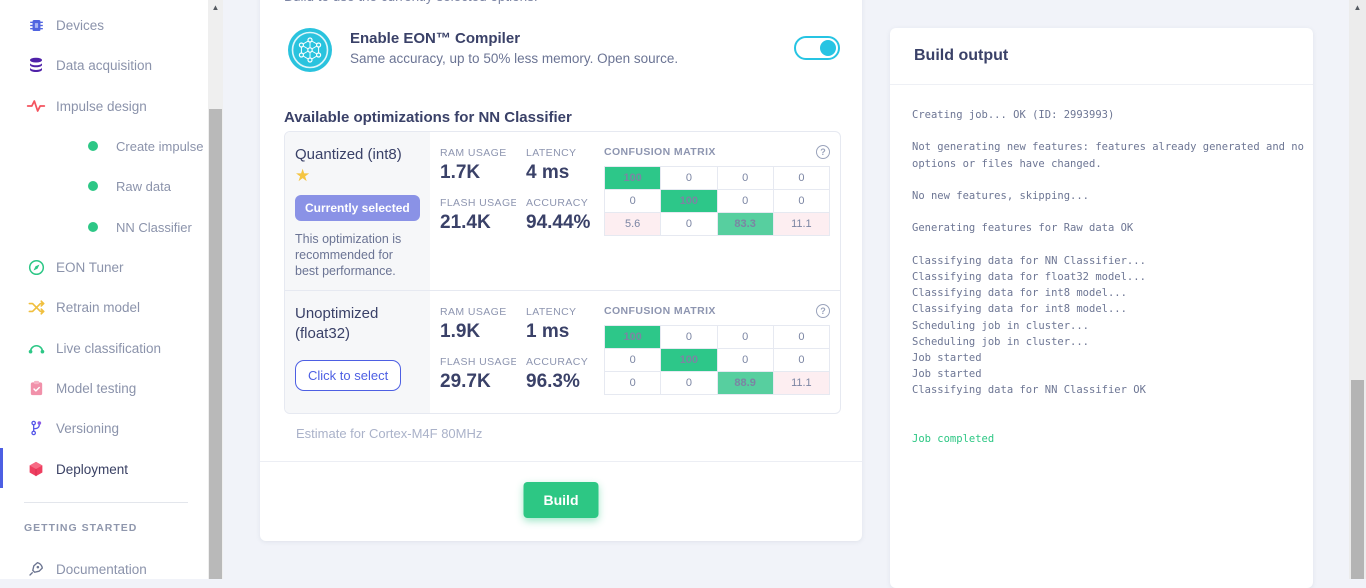 The image size is (1366, 588). I want to click on ram-usage-label: RAM USAGE, so click(473, 153).